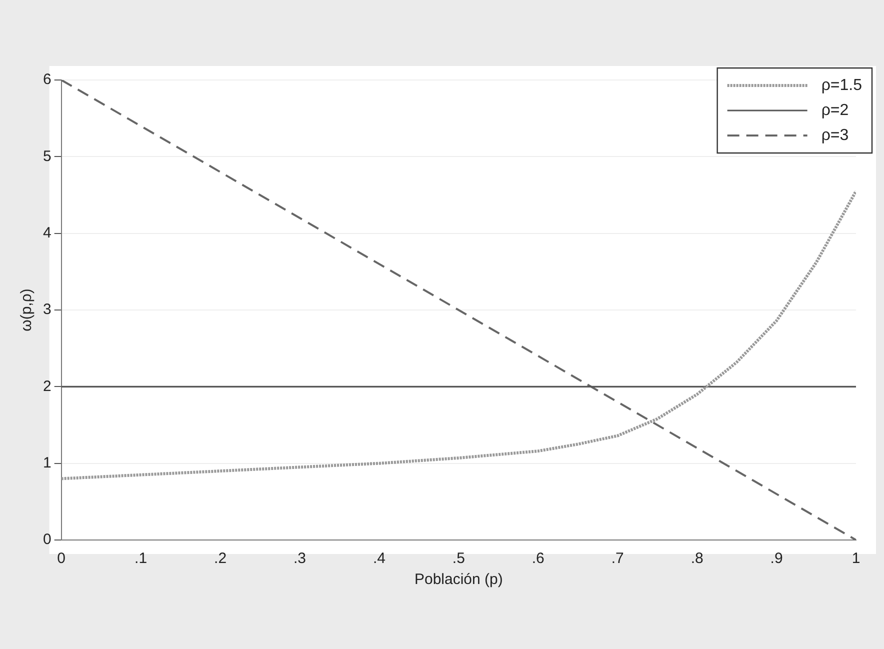  What do you see at coordinates (299, 559) in the screenshot?
I see `x-tick-label: .3` at bounding box center [299, 559].